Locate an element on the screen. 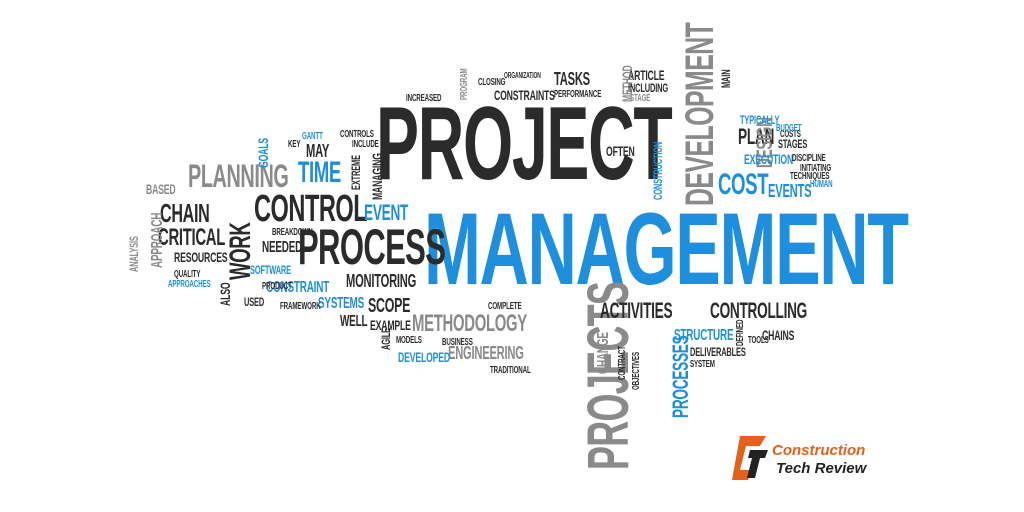 The height and width of the screenshot is (512, 1024). cloud-word-w-engineering: ENGINEERING is located at coordinates (486, 353).